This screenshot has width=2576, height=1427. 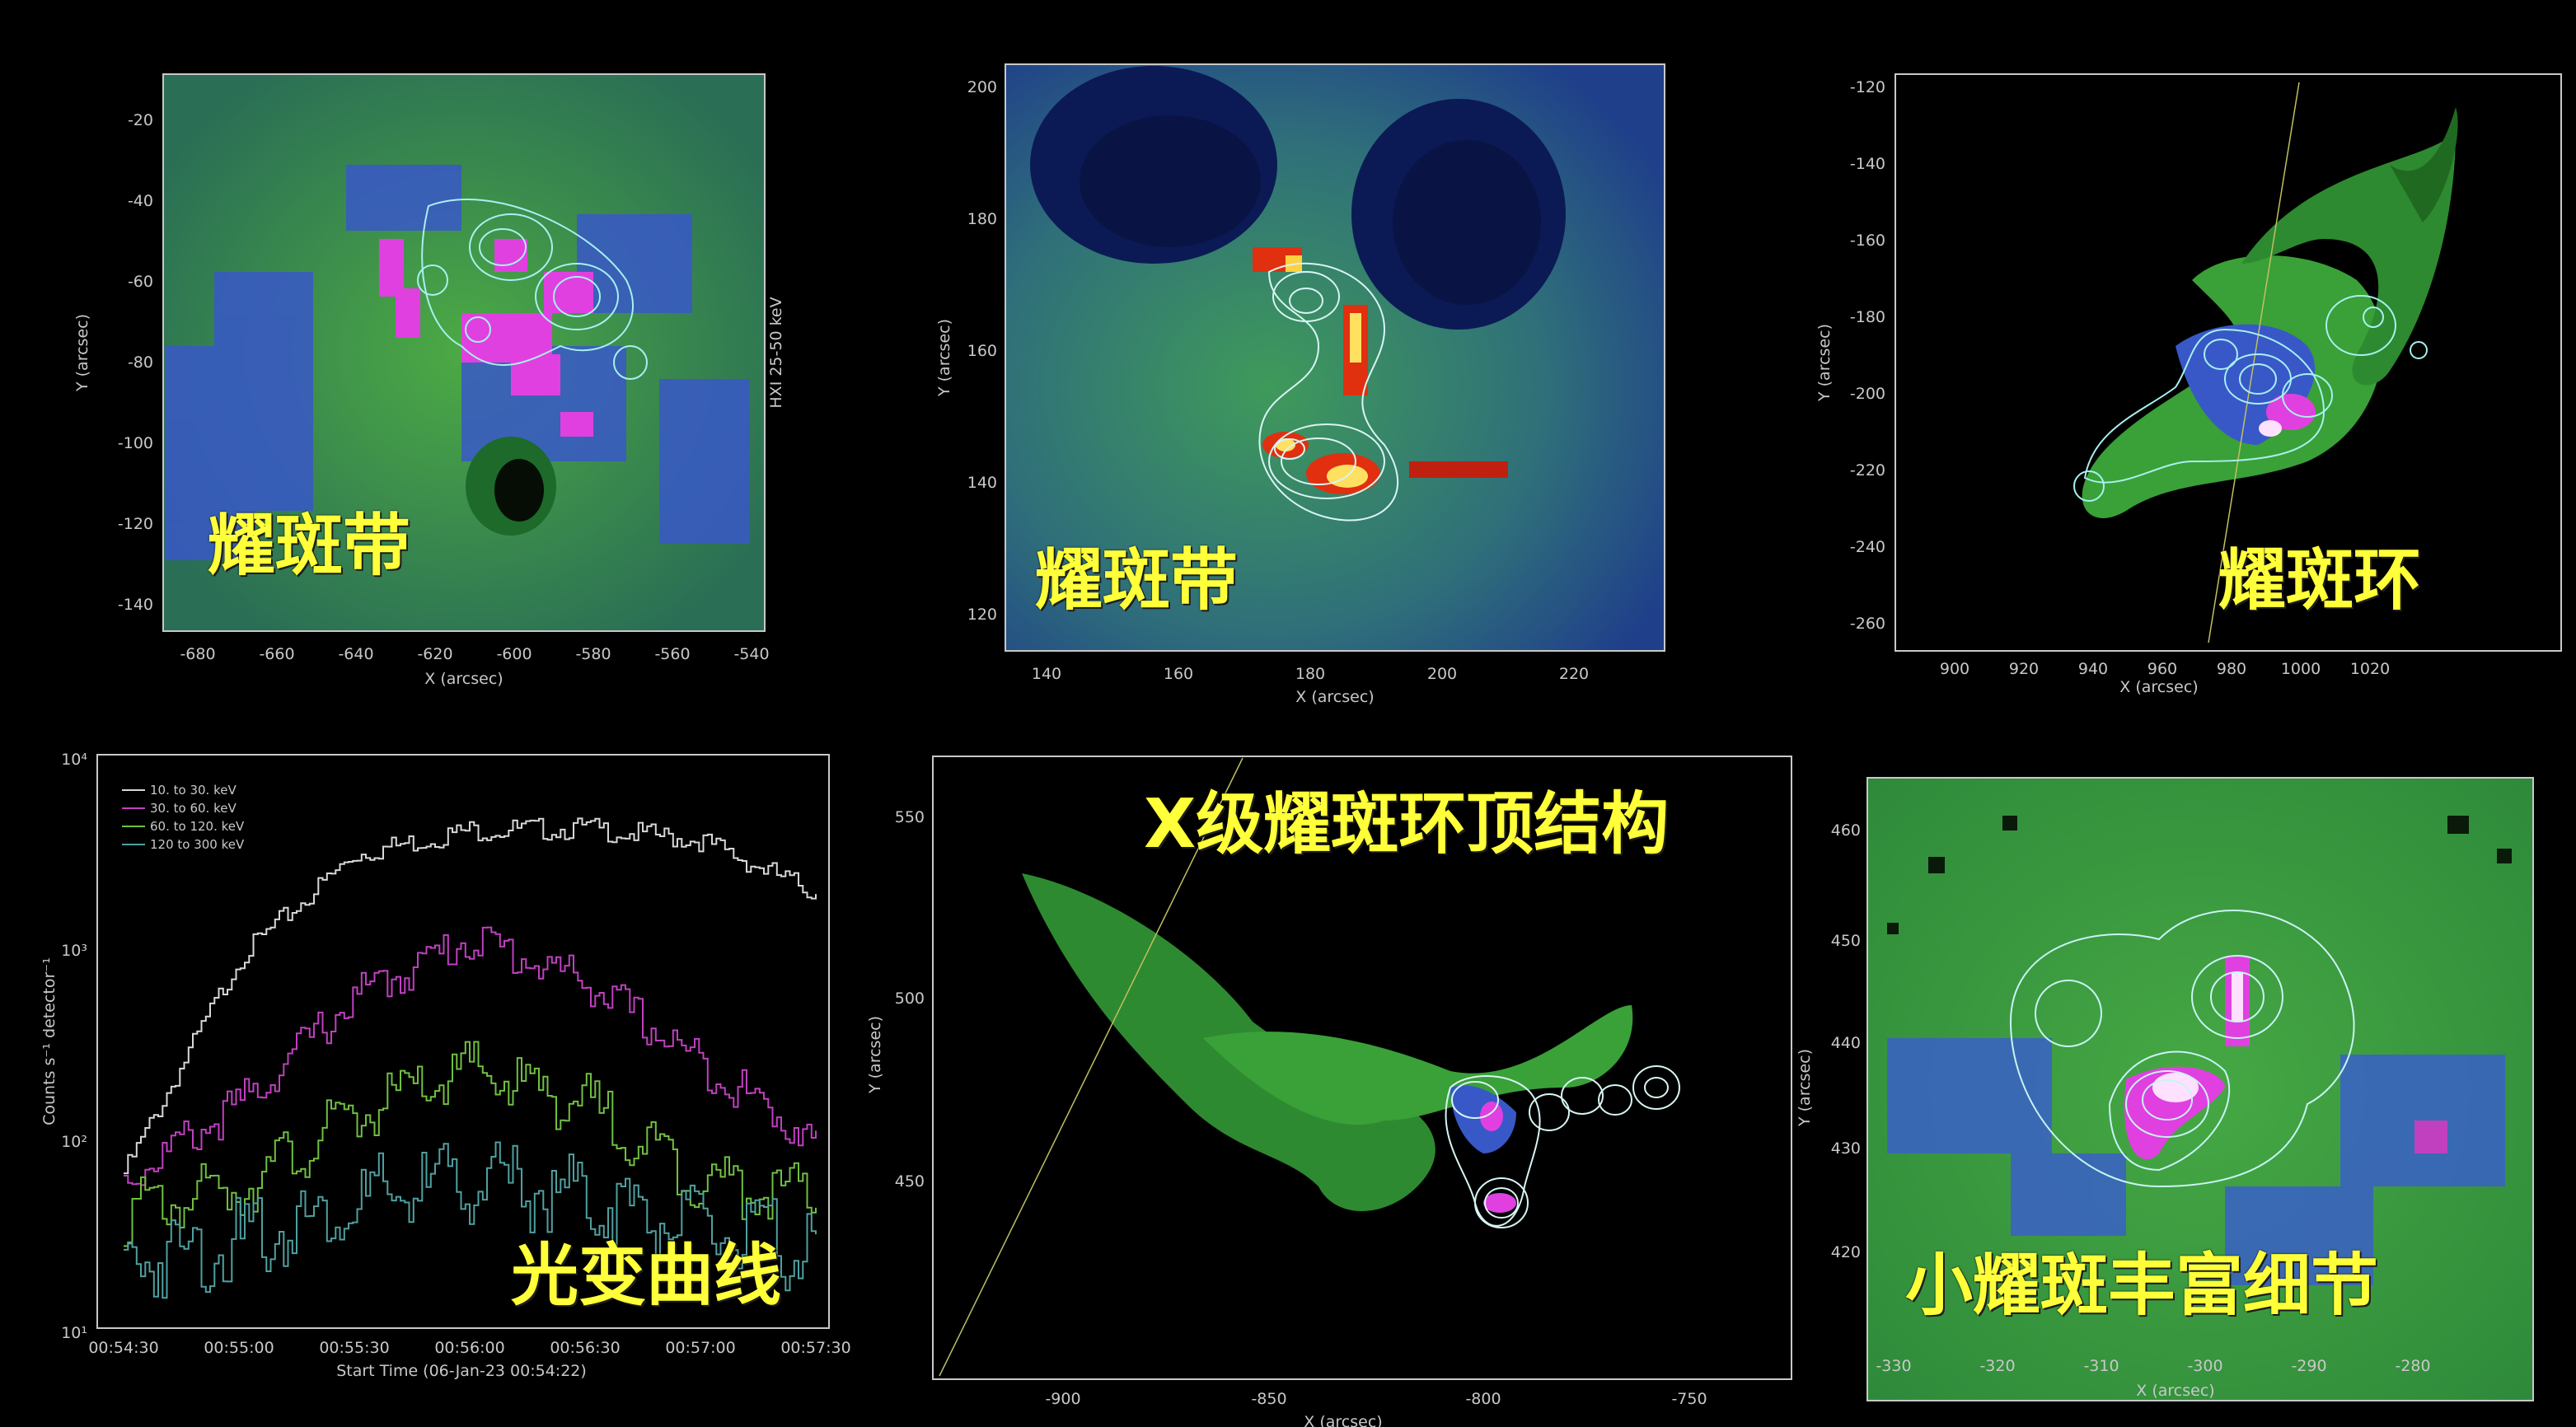 I want to click on x-tick: 1000, so click(x=2301, y=669).